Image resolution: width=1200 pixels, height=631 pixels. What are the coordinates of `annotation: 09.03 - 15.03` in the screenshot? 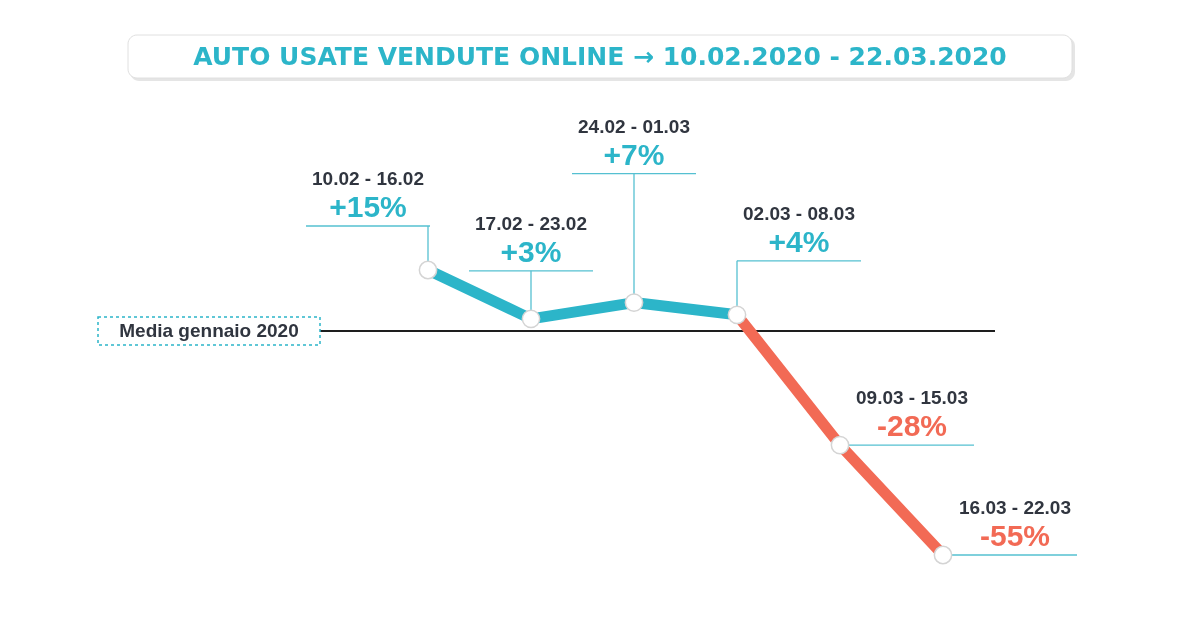 It's located at (912, 398).